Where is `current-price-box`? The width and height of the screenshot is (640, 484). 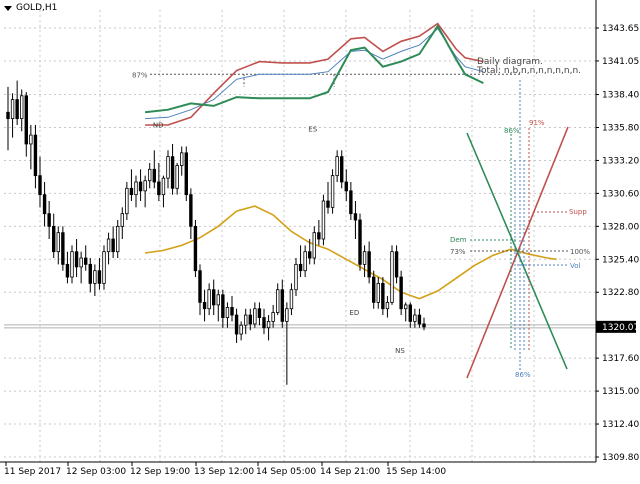
current-price-box is located at coordinates (616, 326).